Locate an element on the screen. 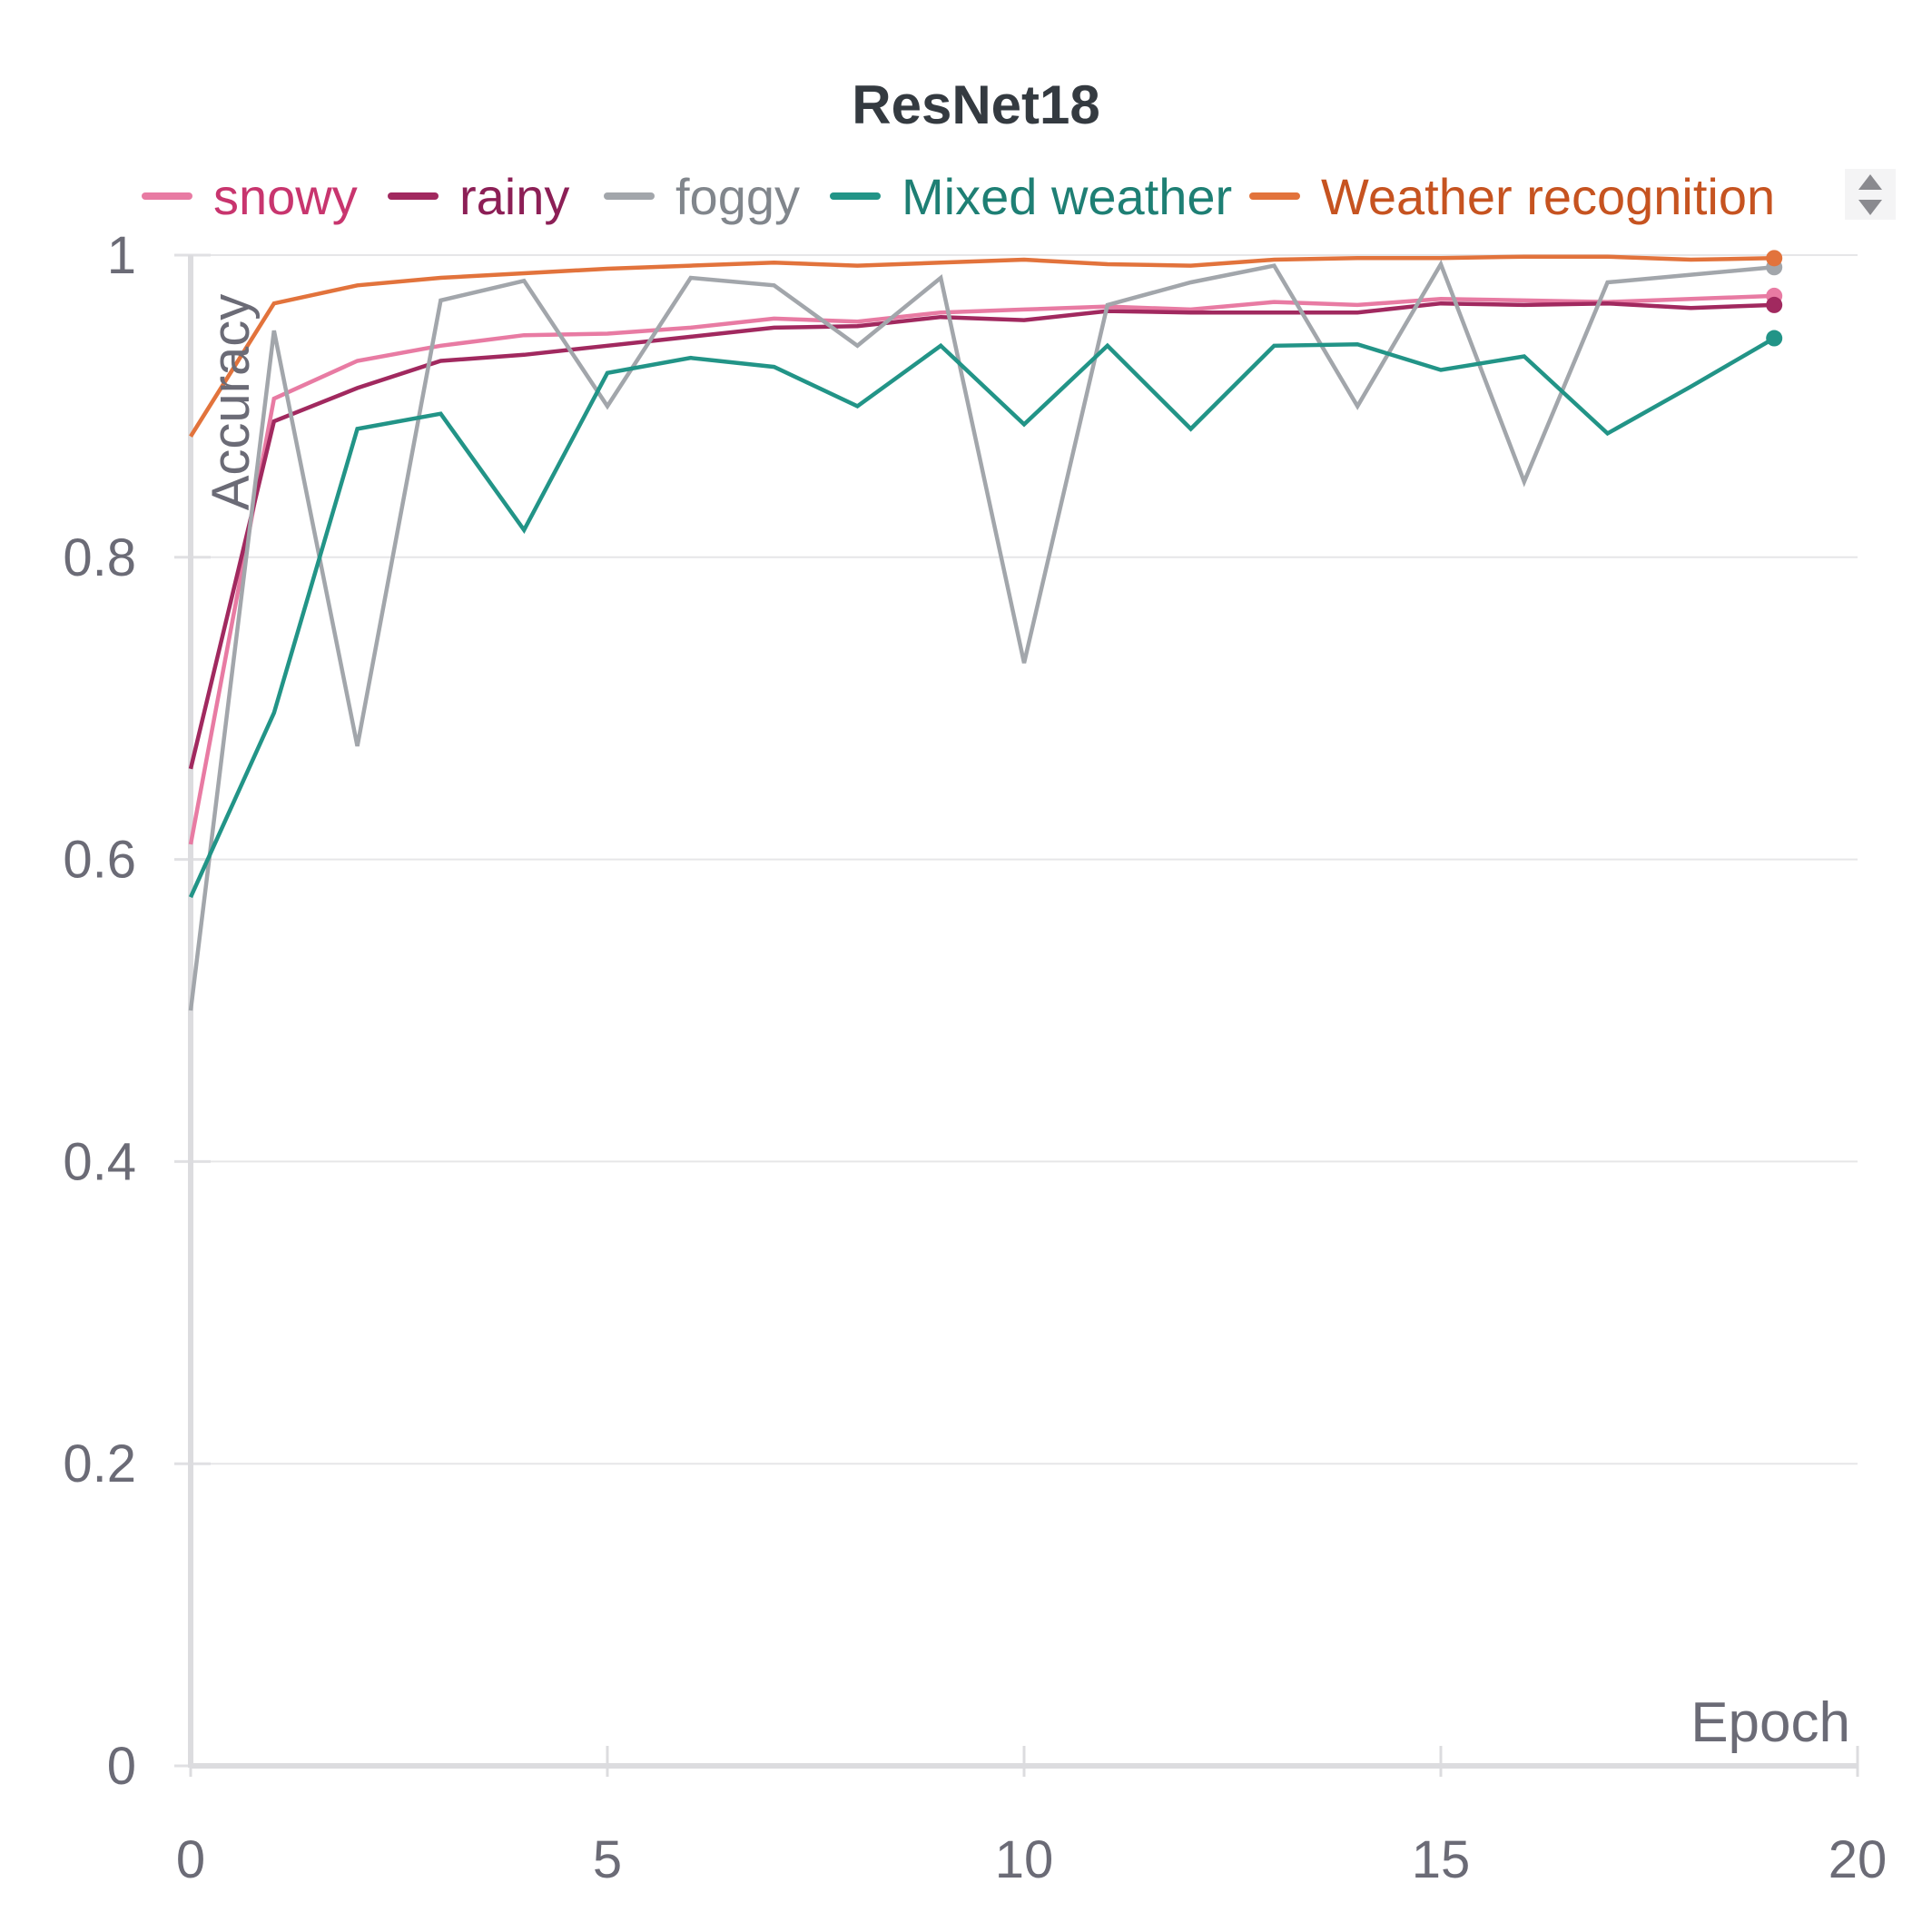 The image size is (1932, 1932). x-tick-label: 15 is located at coordinates (1441, 1860).